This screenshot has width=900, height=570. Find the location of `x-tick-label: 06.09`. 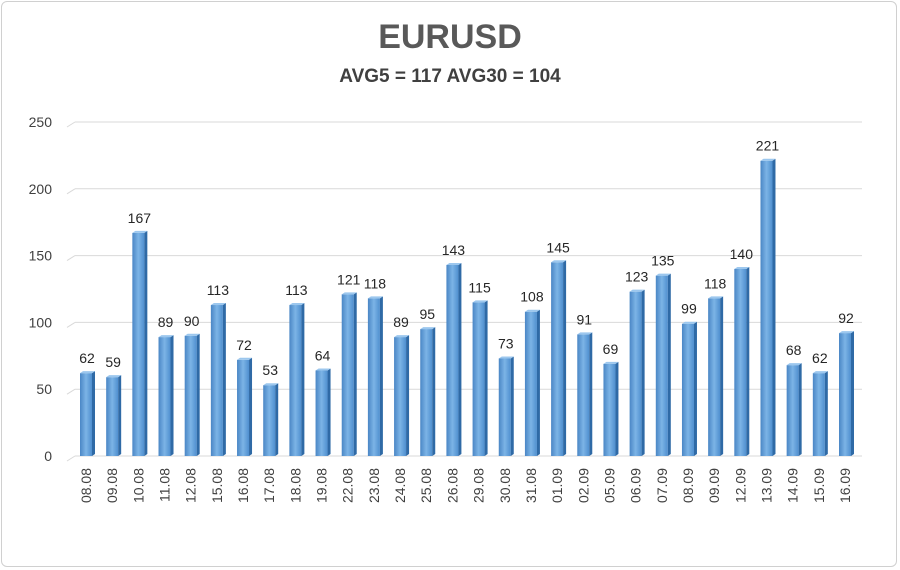

x-tick-label: 06.09 is located at coordinates (636, 485).